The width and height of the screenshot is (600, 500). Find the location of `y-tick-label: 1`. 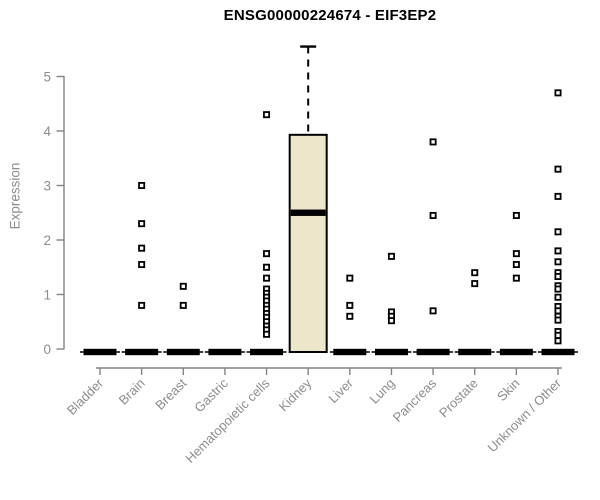

y-tick-label: 1 is located at coordinates (47, 294).